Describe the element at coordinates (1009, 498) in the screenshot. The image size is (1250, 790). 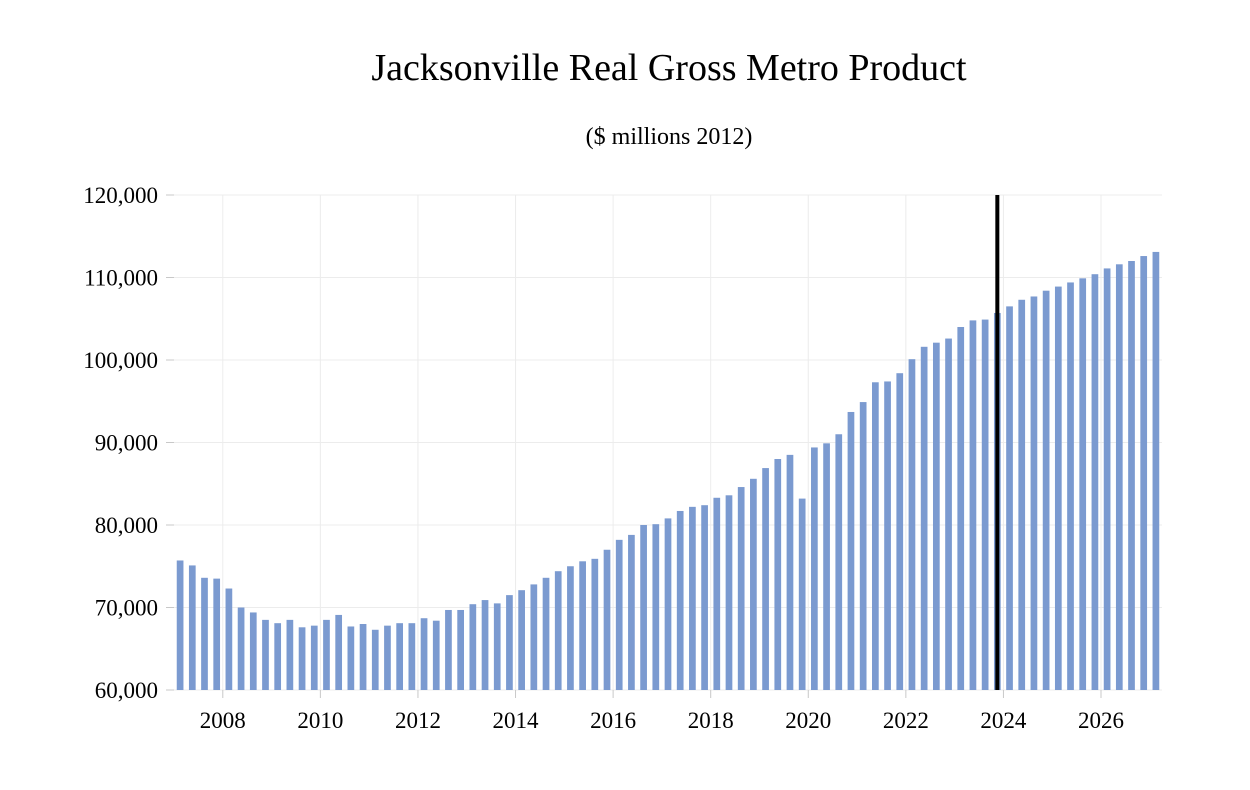
I see `bar-2024Q1` at that location.